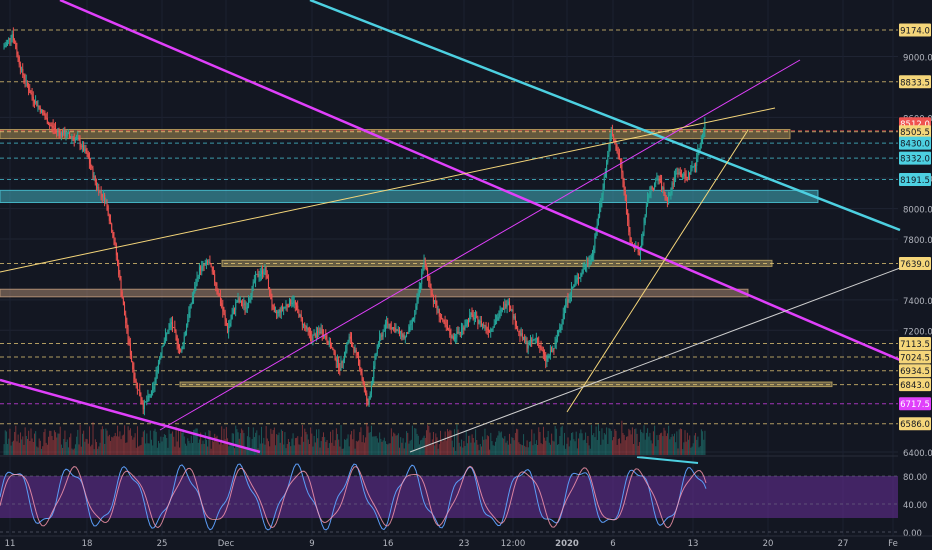 The height and width of the screenshot is (550, 932). I want to click on yellow-support-line, so click(657, 271).